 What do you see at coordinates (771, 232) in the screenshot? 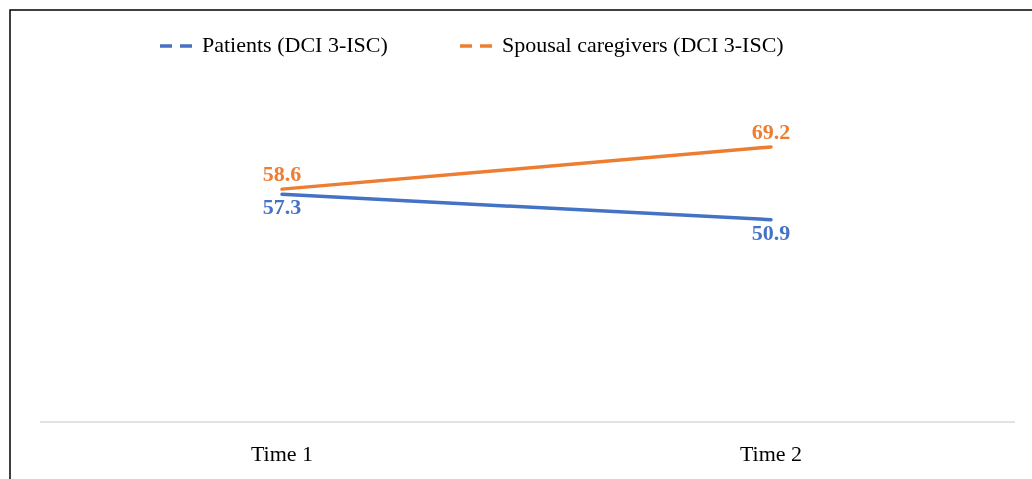
I see `data-label: 50.9` at bounding box center [771, 232].